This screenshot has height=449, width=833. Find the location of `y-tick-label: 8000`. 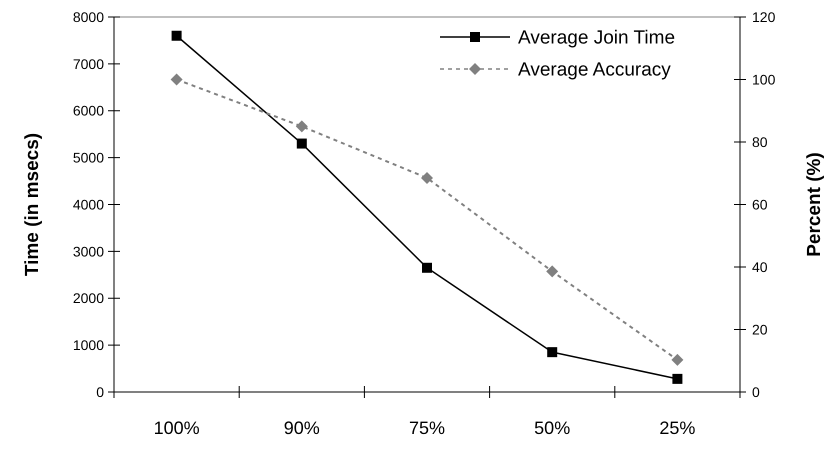

y-tick-label: 8000 is located at coordinates (88, 16).